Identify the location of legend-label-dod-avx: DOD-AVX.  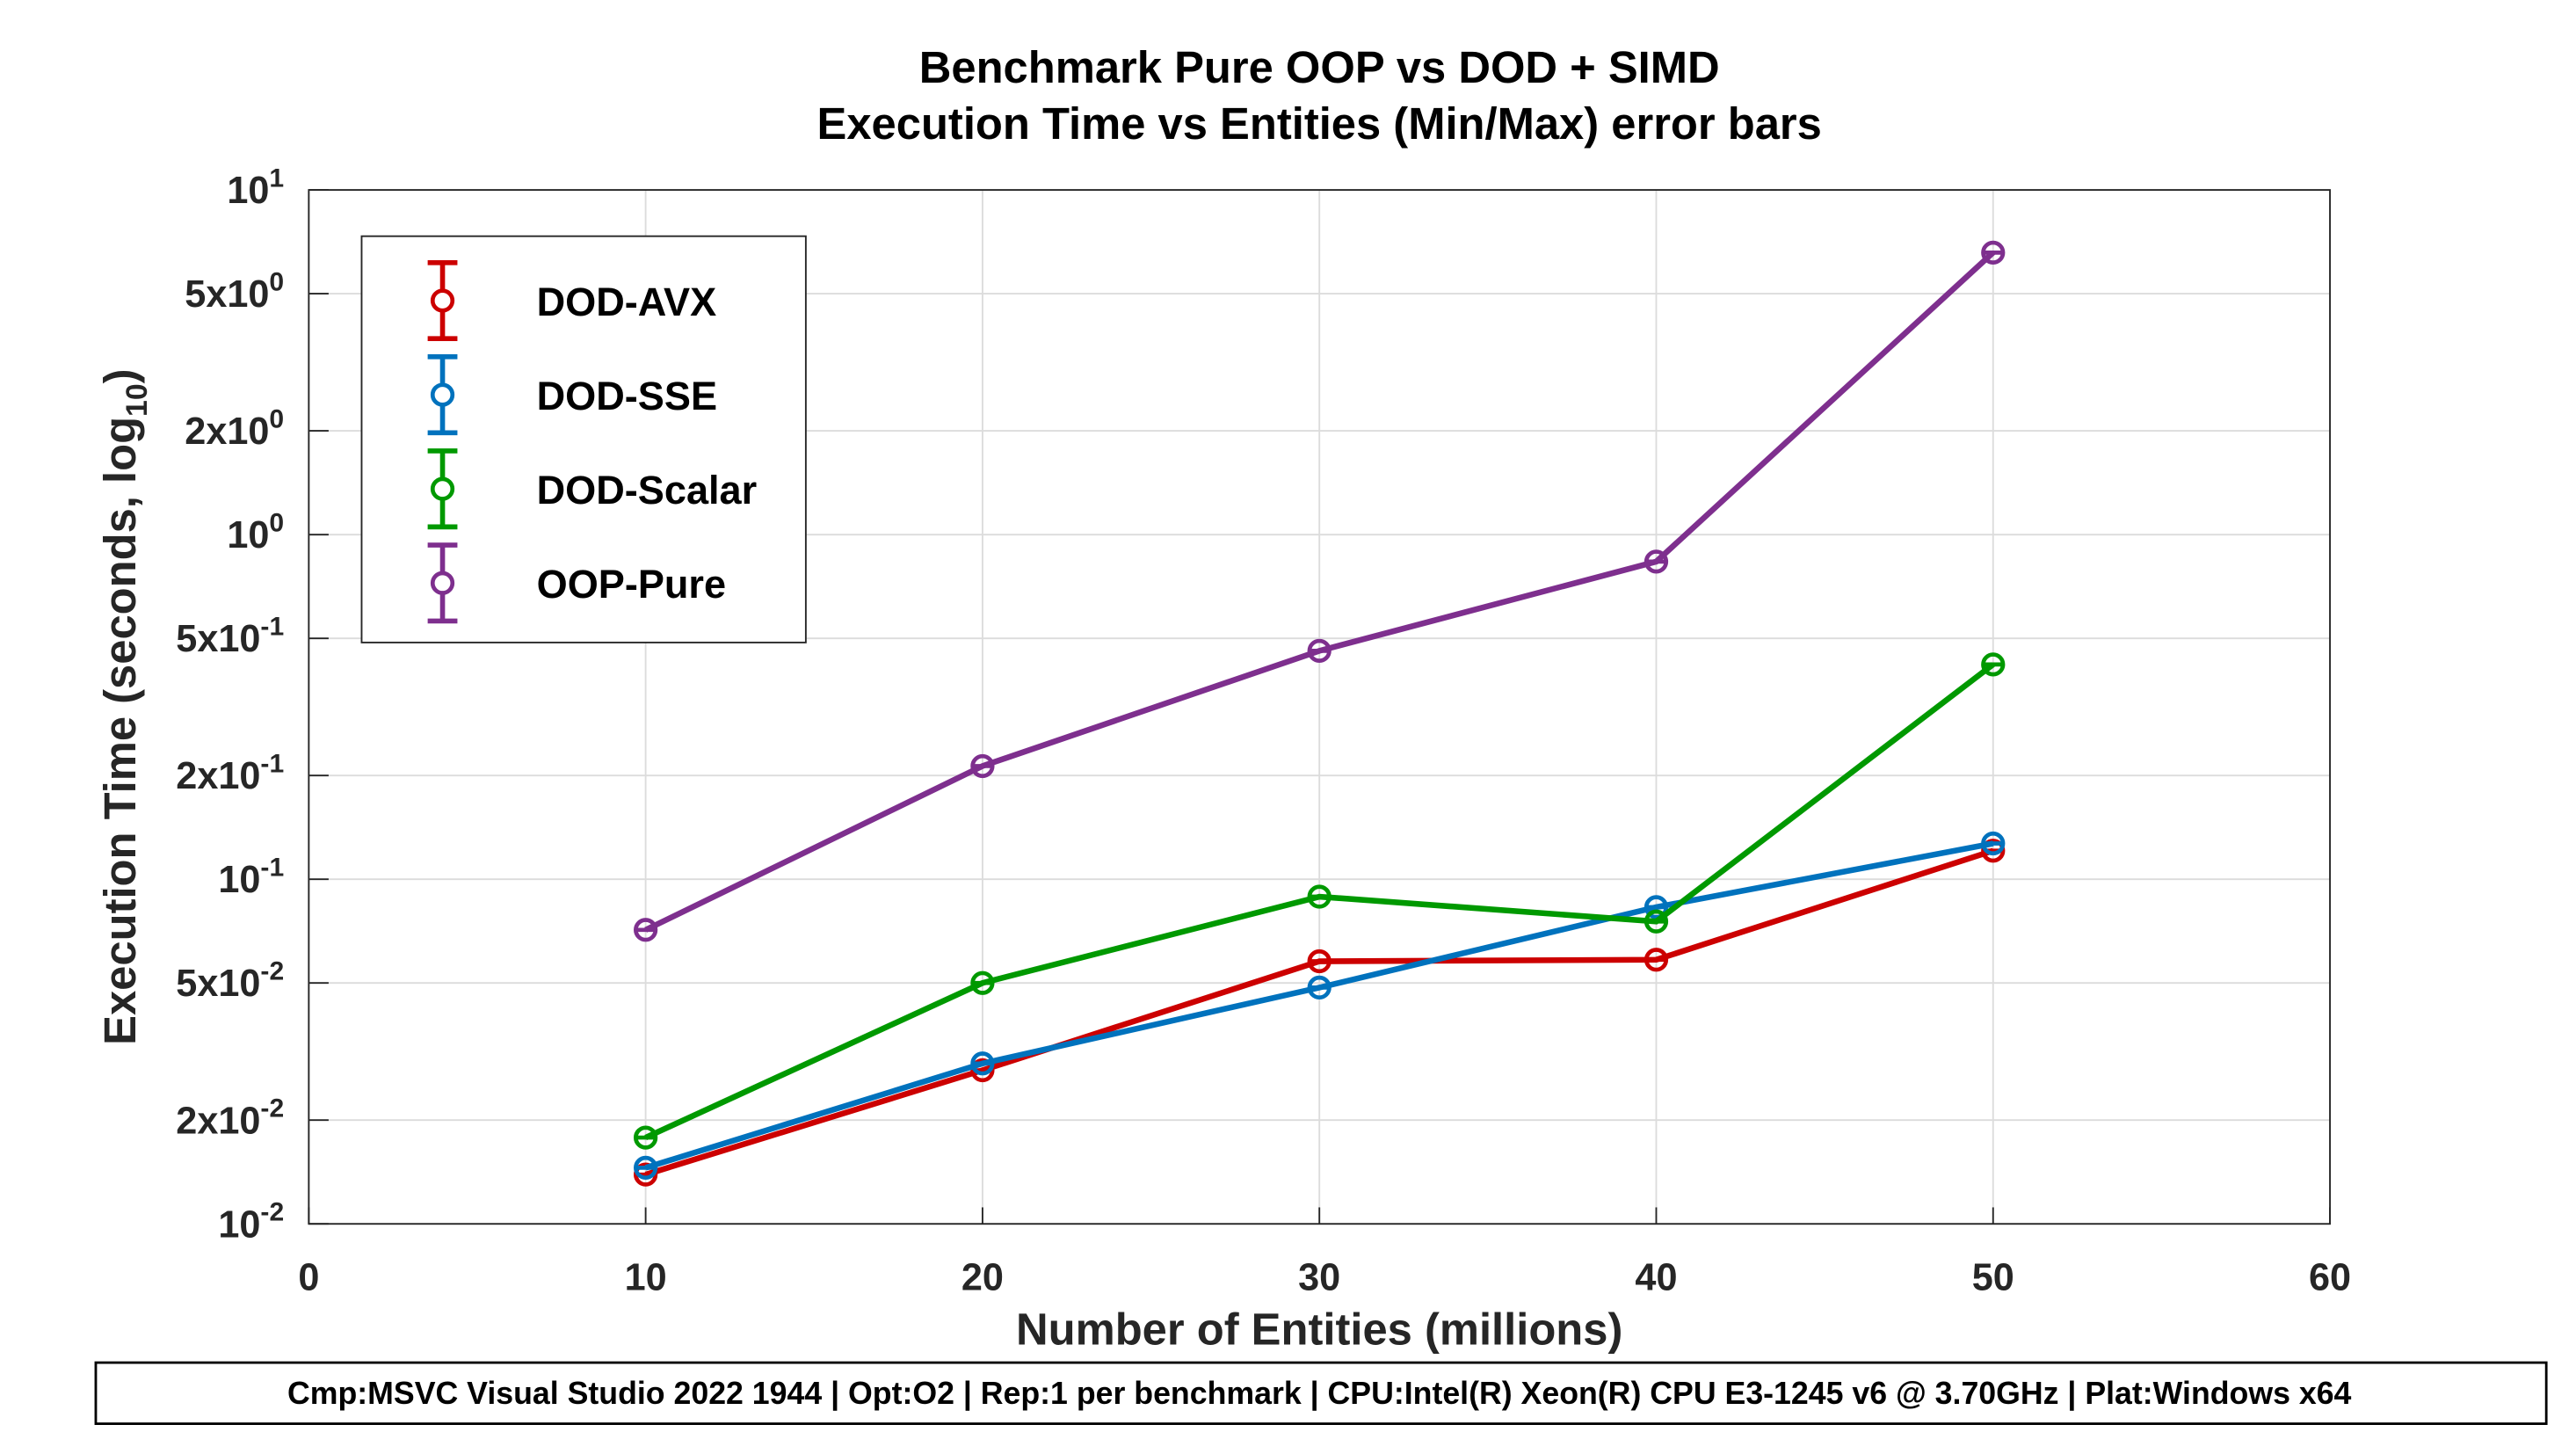
(627, 302).